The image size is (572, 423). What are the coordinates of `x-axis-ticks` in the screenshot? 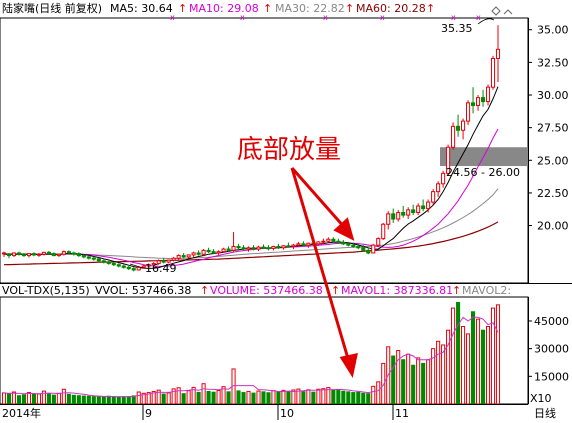 It's located at (268, 412).